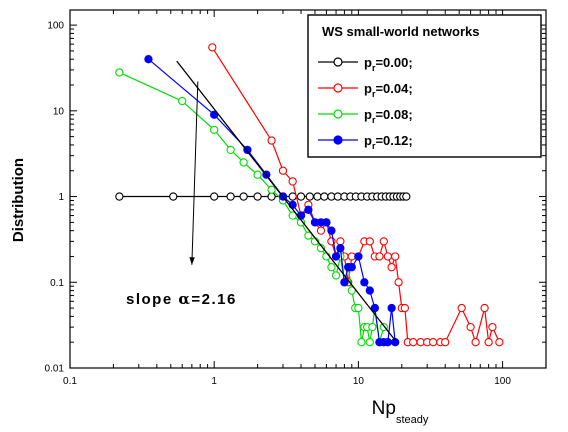 The height and width of the screenshot is (432, 568). I want to click on y-tick-label: 10, so click(59, 111).